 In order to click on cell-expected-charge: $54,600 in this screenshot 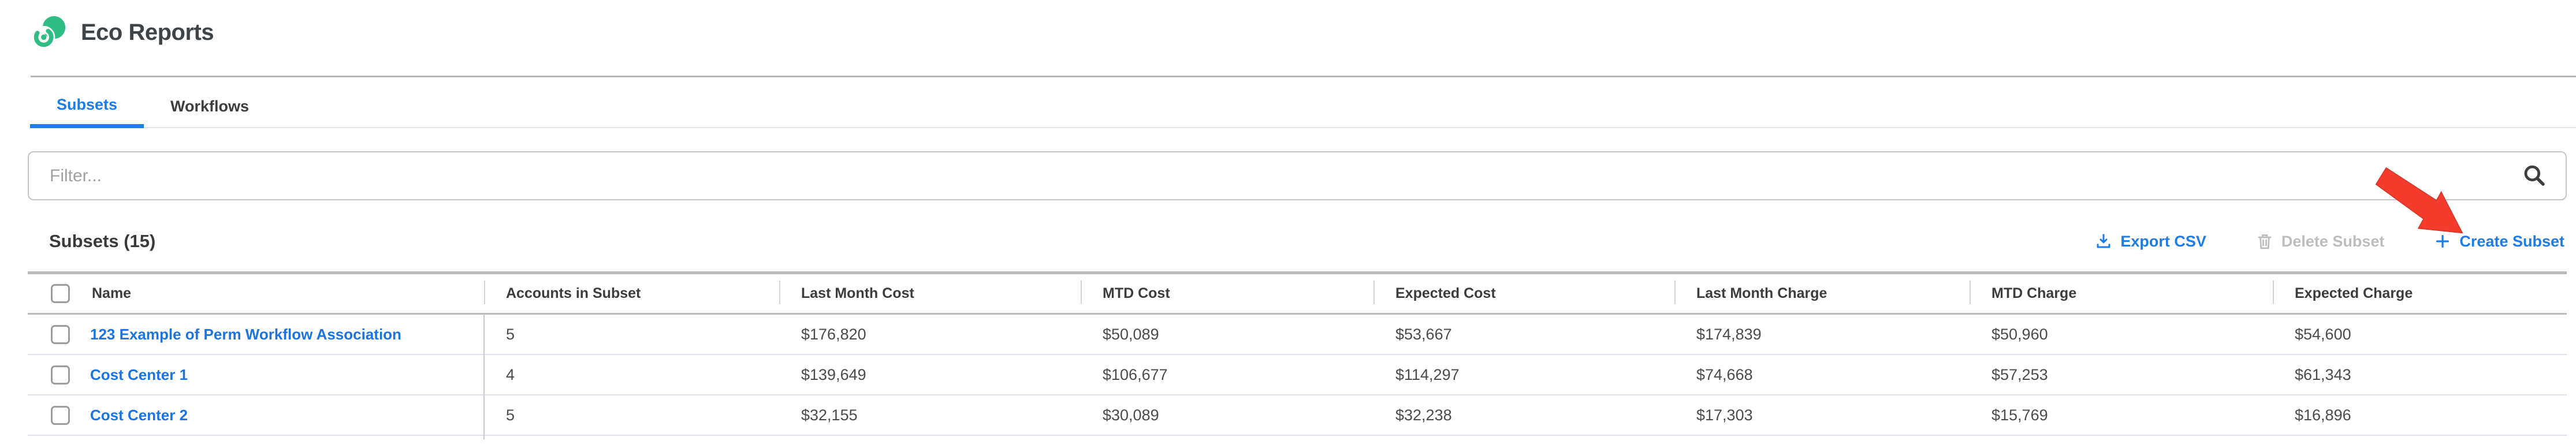, I will do `click(2323, 334)`.